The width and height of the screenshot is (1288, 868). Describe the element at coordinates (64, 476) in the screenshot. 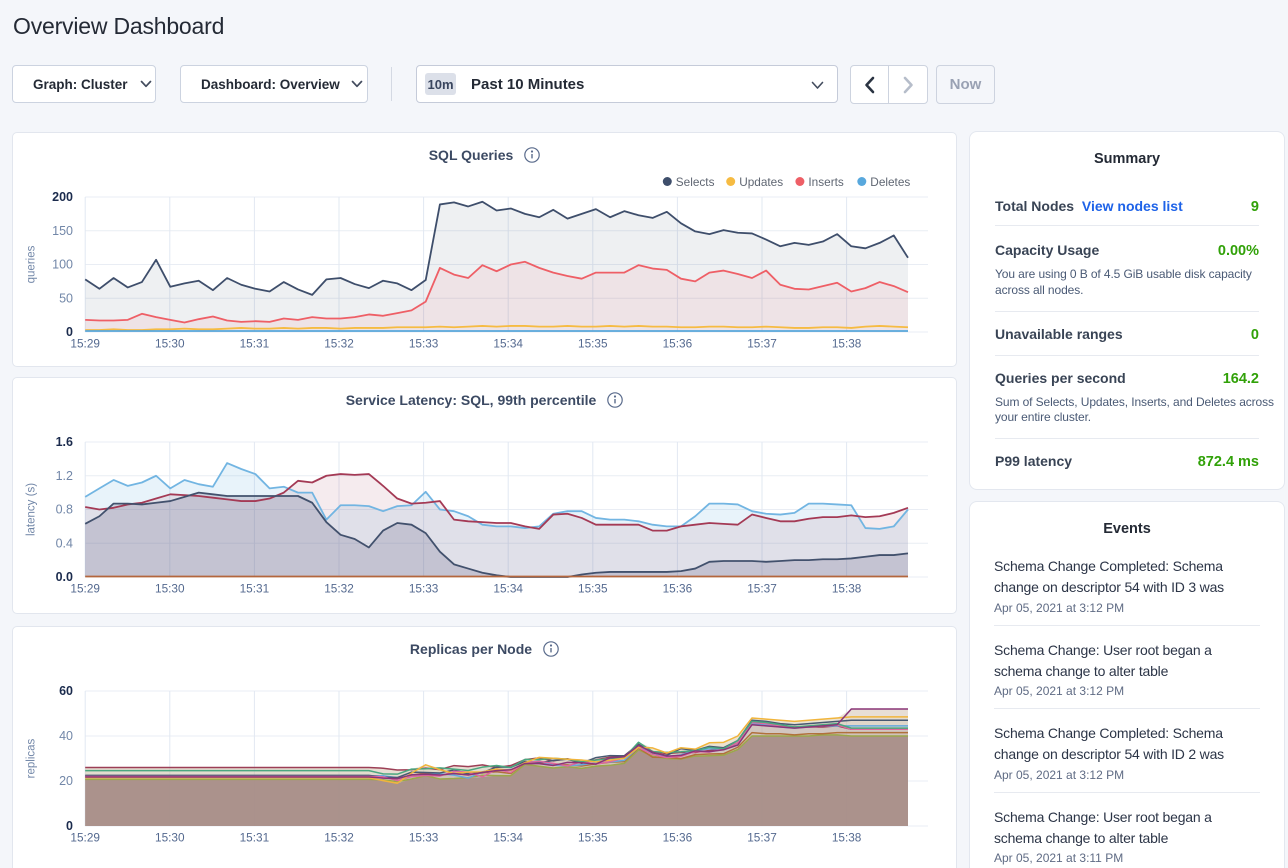

I see `svg-text: 1.2` at that location.